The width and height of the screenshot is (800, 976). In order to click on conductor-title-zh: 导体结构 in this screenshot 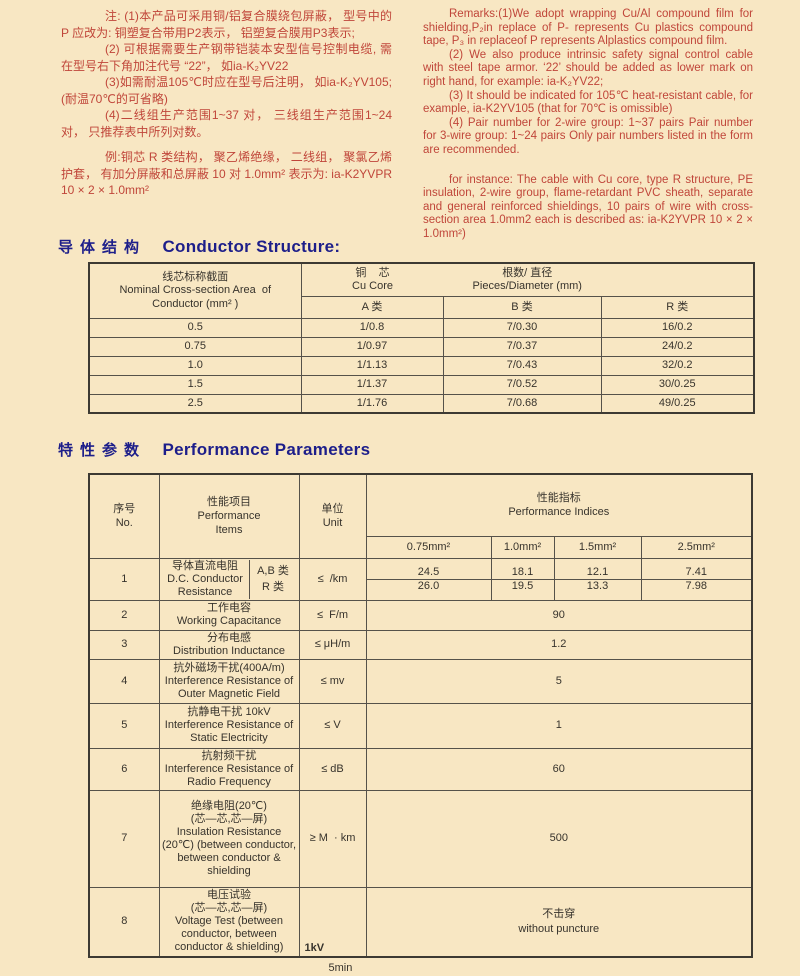, I will do `click(102, 247)`.